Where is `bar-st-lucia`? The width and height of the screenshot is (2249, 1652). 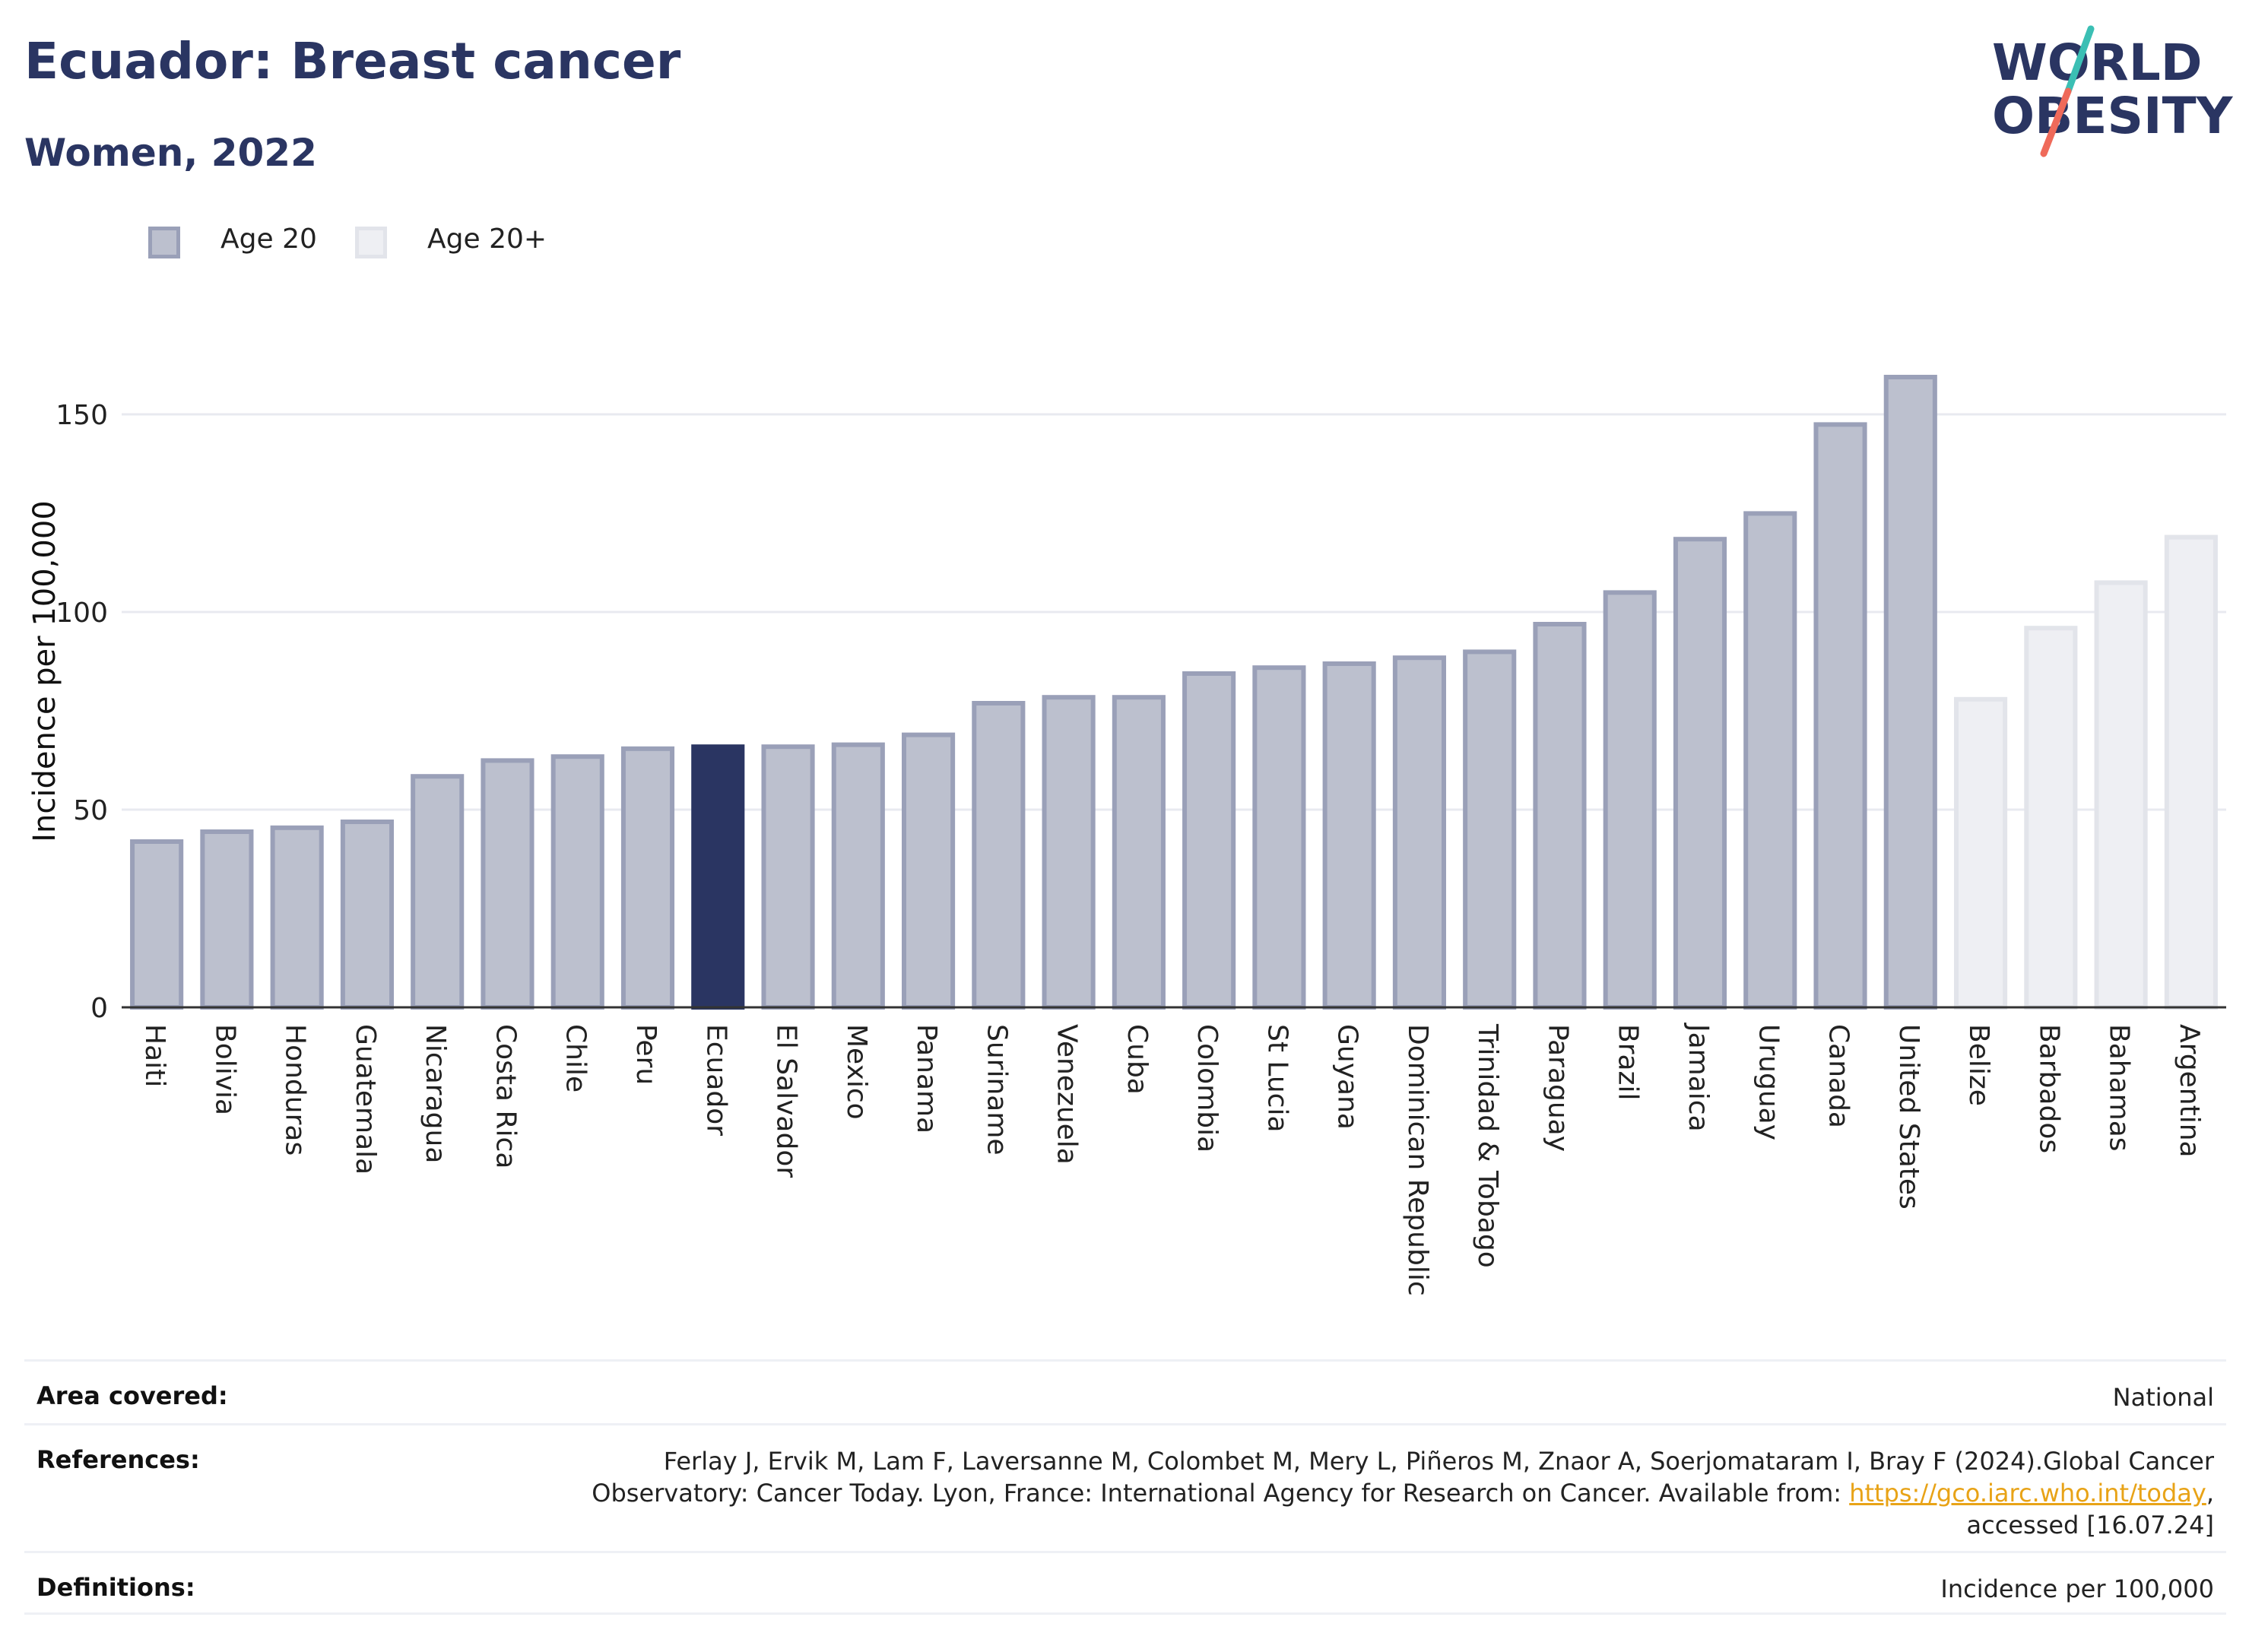 bar-st-lucia is located at coordinates (1279, 837).